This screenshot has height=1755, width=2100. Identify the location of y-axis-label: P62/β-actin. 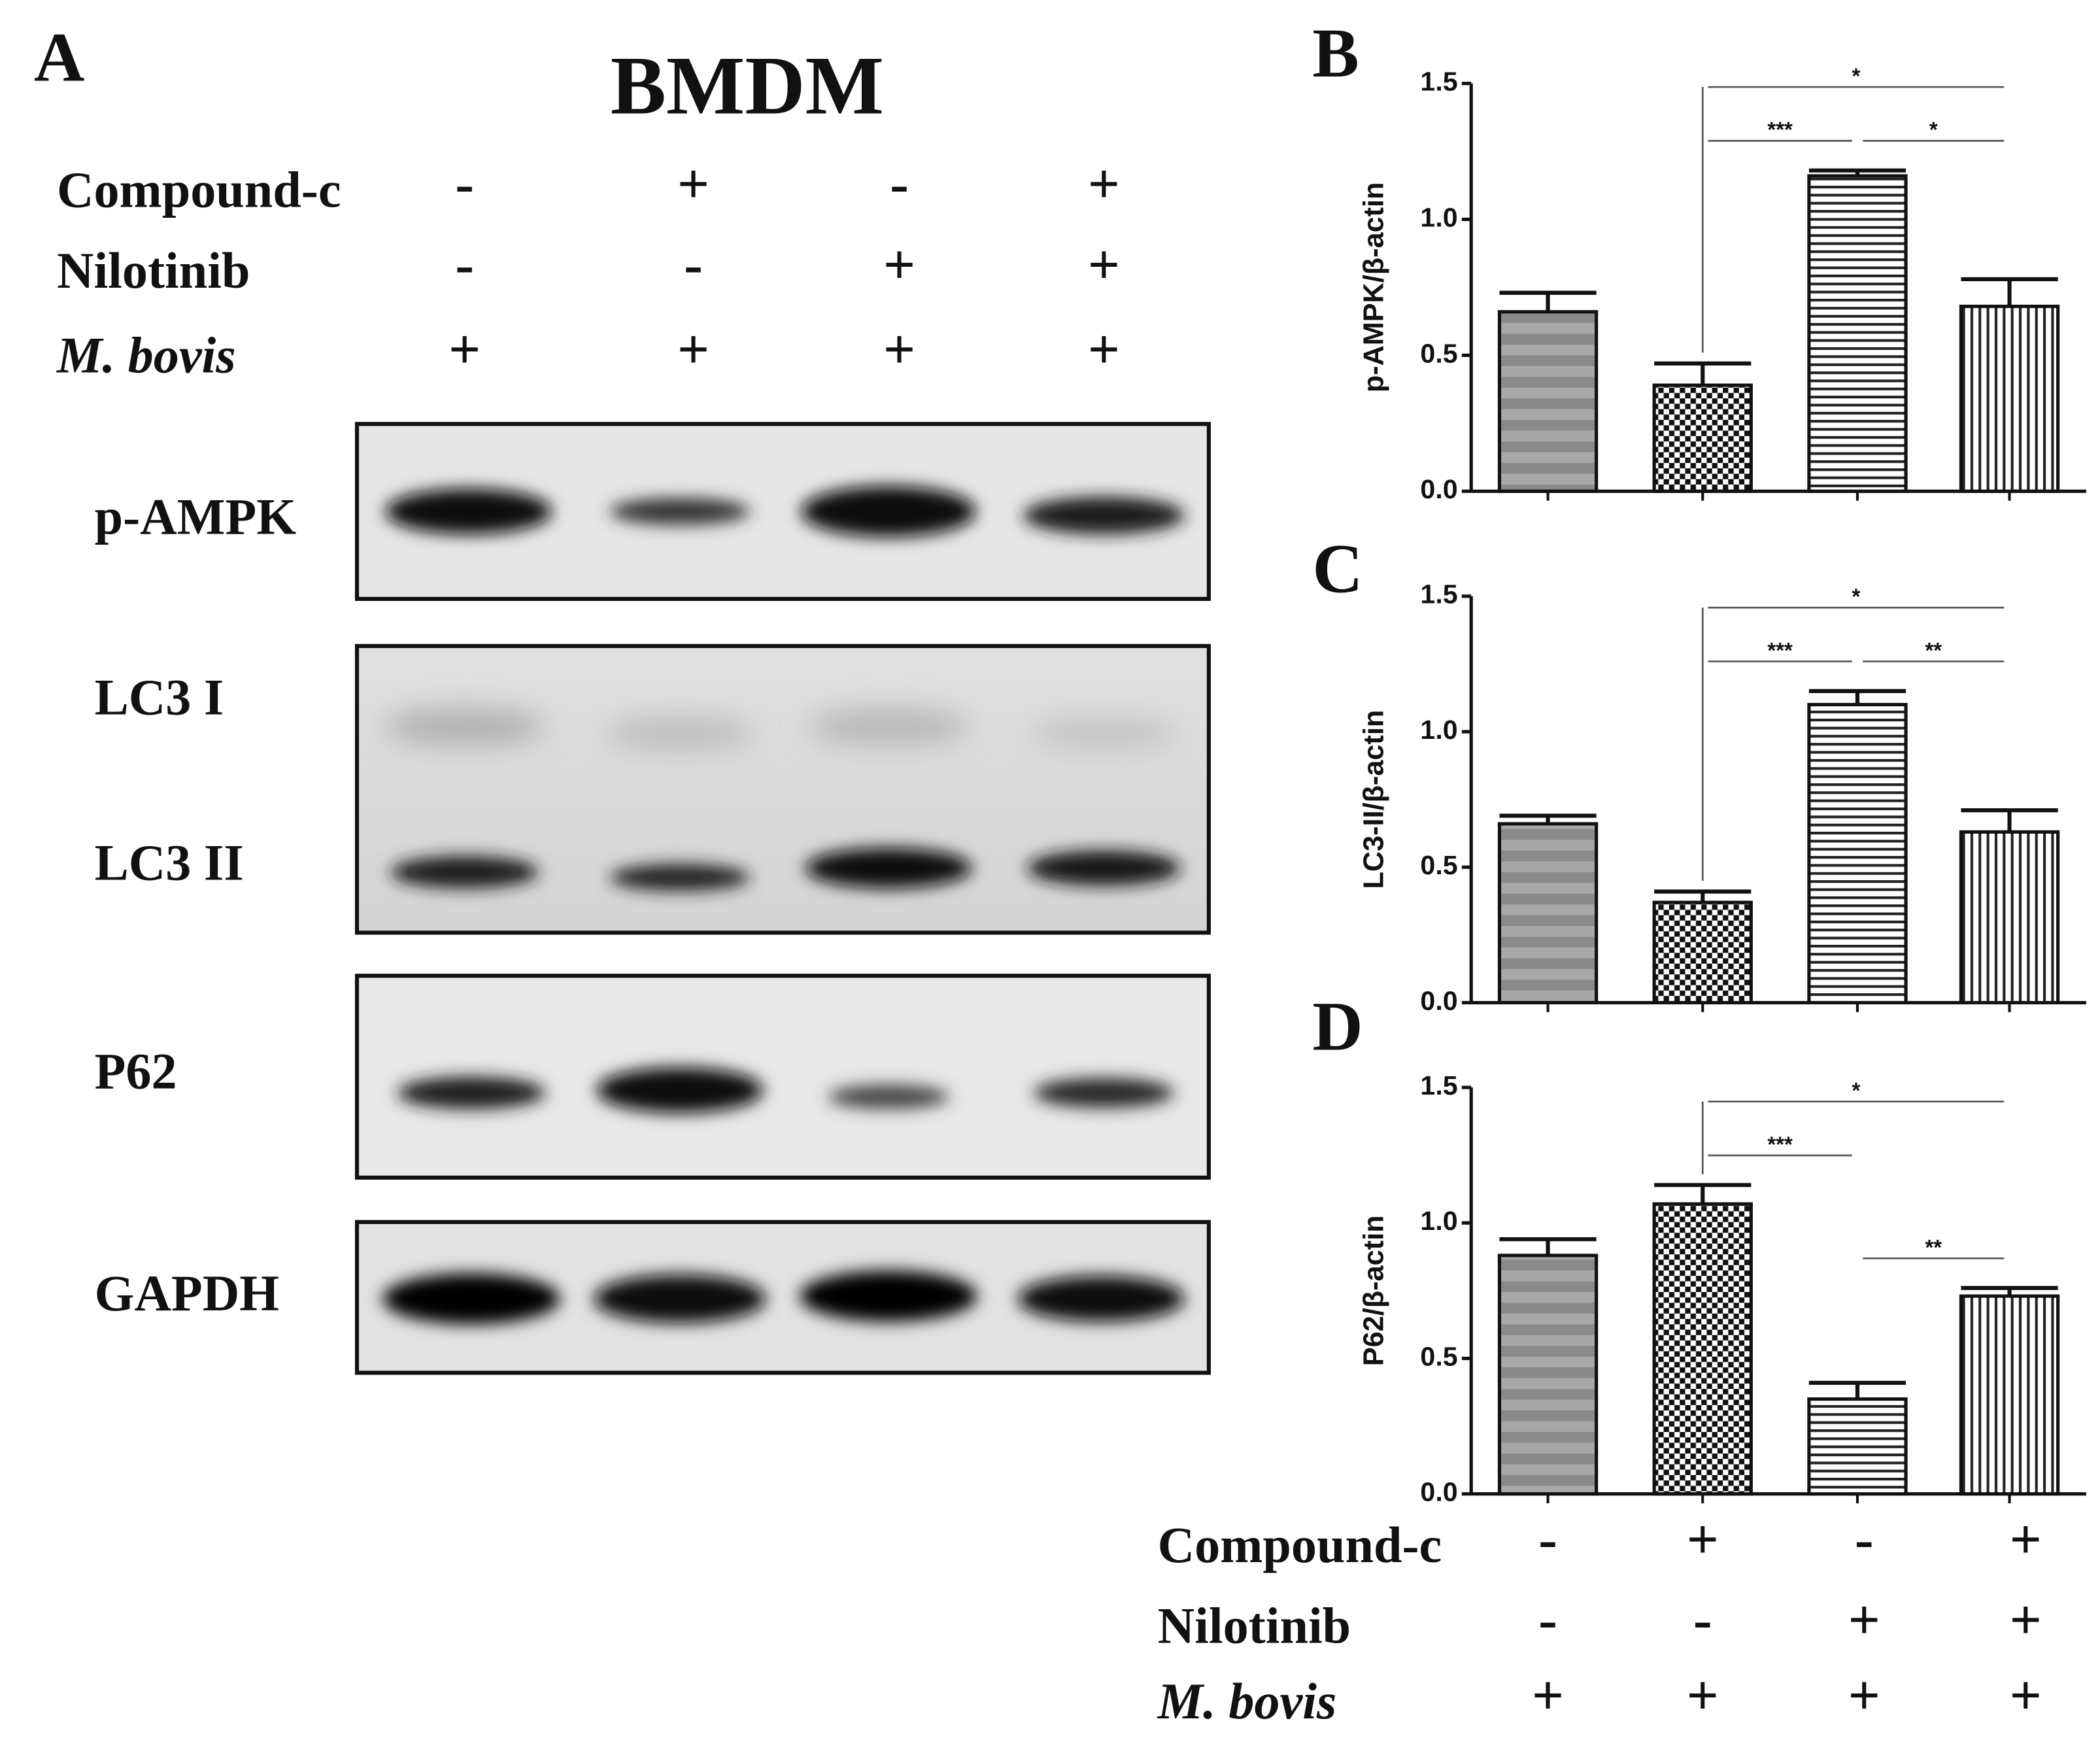
(1374, 1291).